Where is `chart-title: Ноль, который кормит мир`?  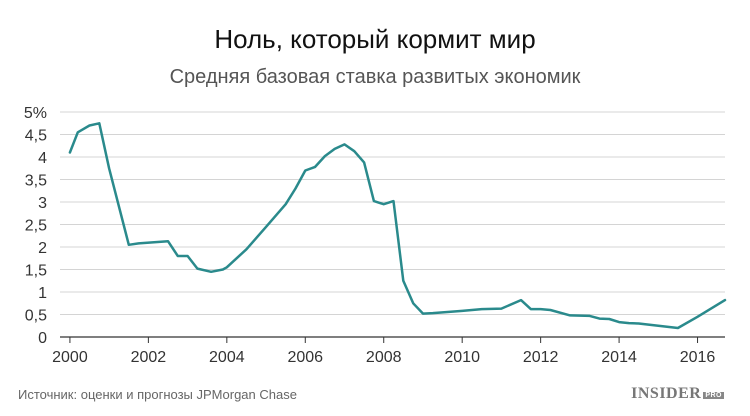
chart-title: Ноль, который кормит мир is located at coordinates (375, 39).